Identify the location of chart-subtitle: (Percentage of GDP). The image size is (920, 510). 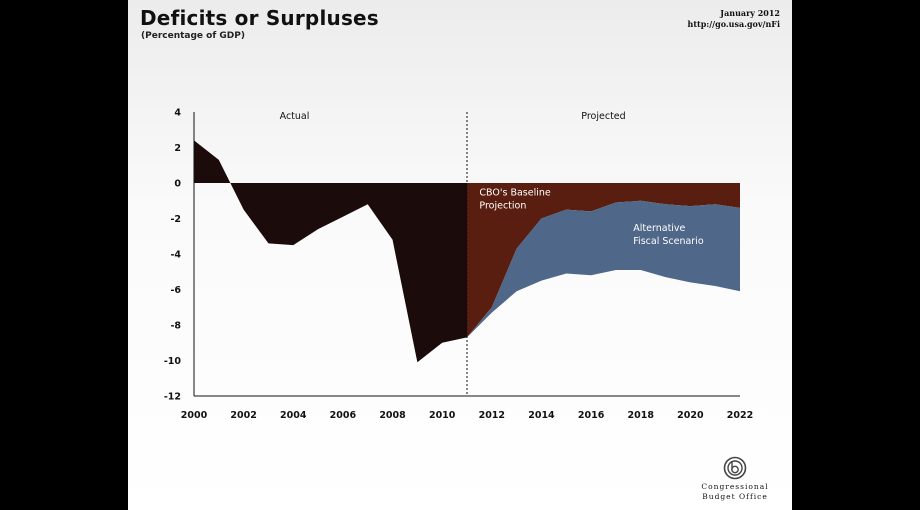
(193, 36).